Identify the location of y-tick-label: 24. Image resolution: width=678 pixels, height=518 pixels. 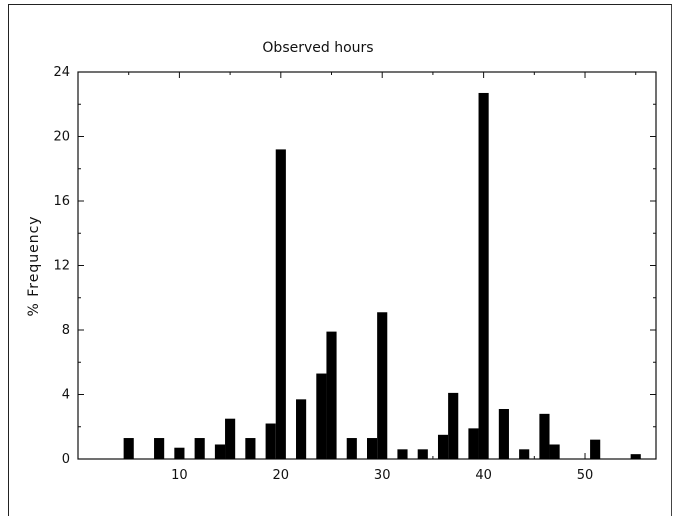
(61, 72).